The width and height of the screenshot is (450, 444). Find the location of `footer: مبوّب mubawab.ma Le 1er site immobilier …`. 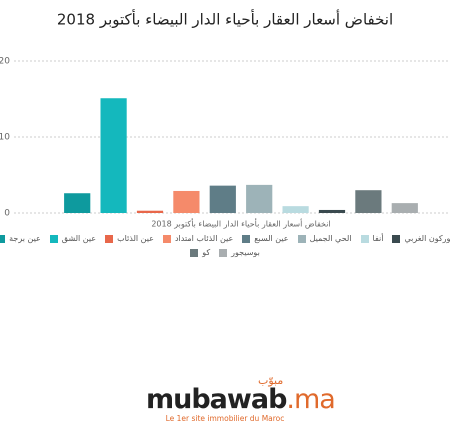

footer: مبوّب mubawab.ma Le 1er site immobilier … is located at coordinates (225, 398).